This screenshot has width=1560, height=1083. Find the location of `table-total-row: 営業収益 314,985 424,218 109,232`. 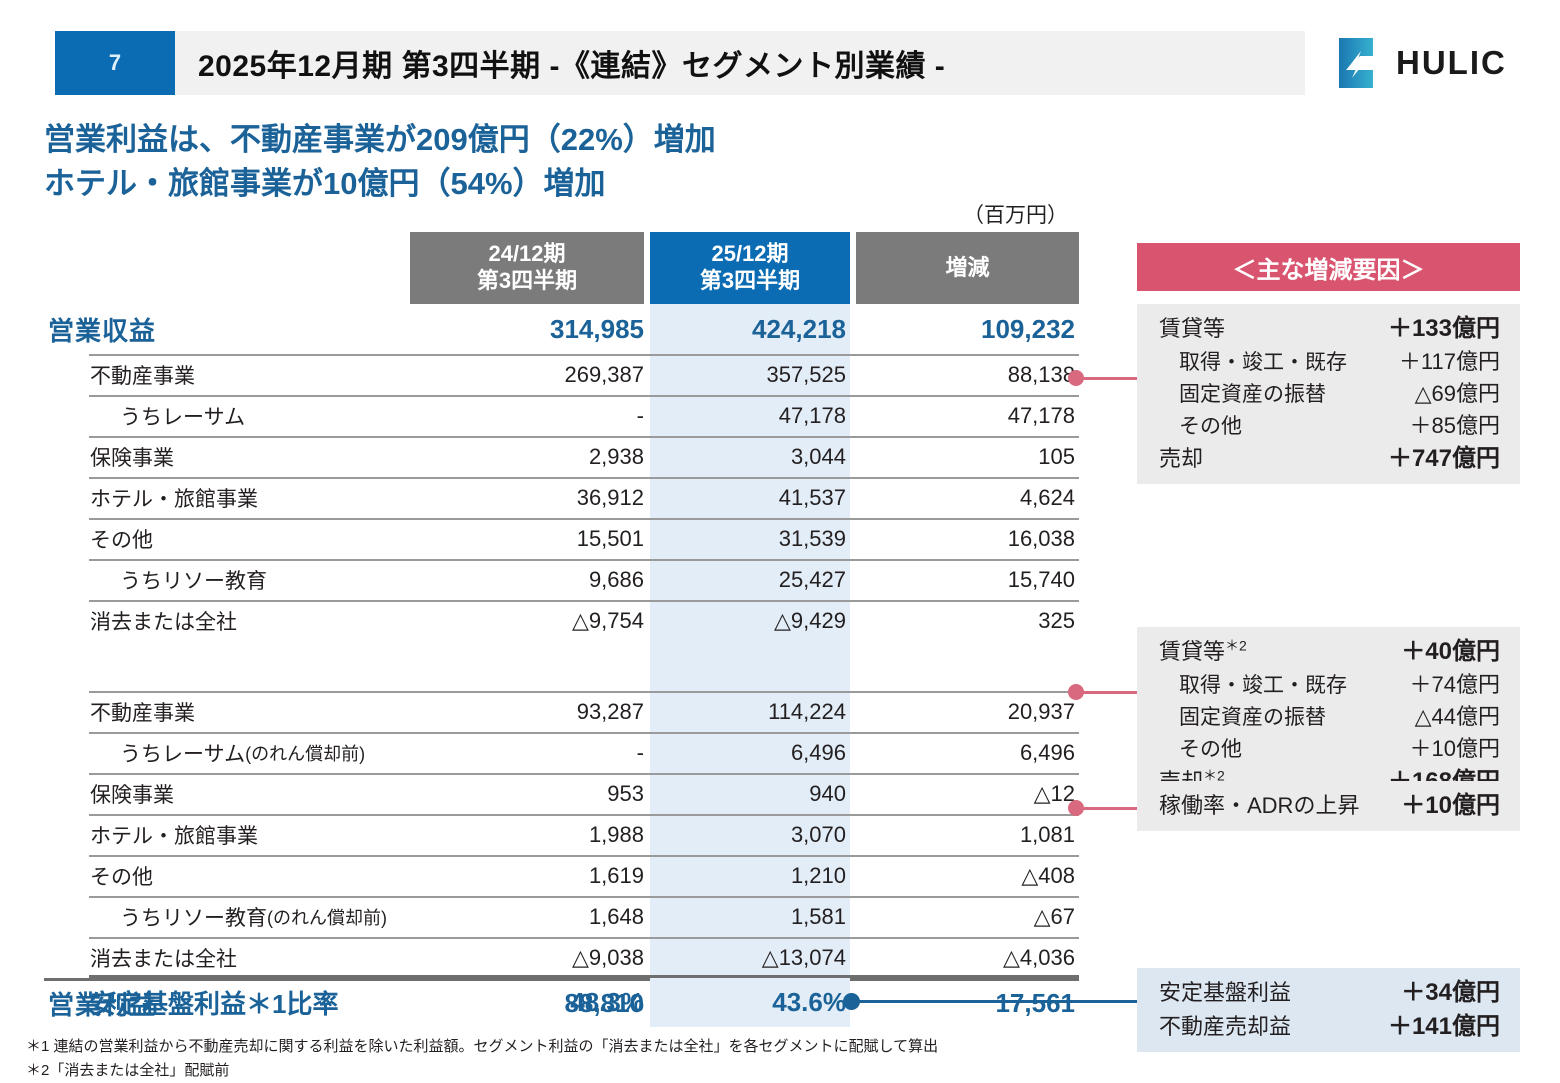

table-total-row: 営業収益 314,985 424,218 109,232 is located at coordinates (561, 329).